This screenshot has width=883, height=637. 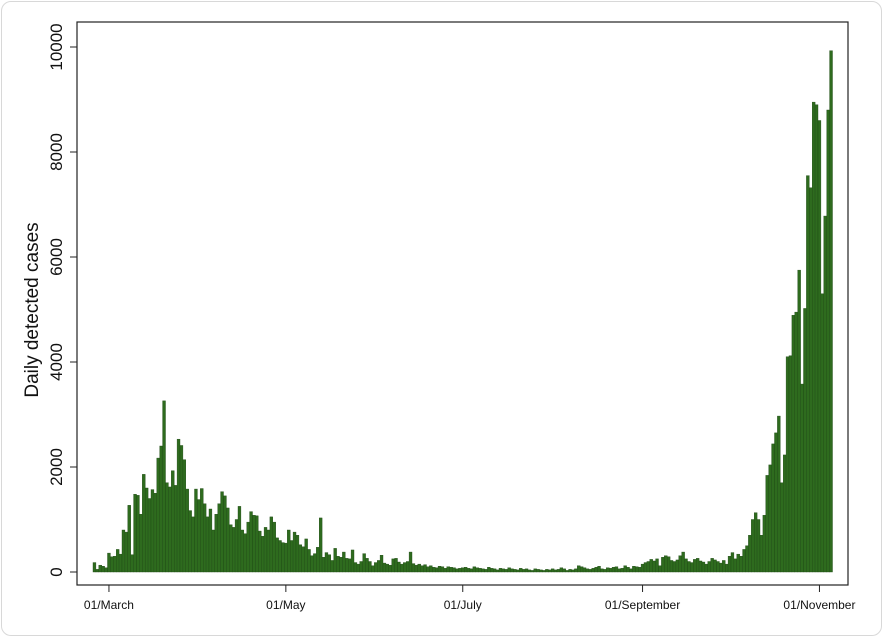 I want to click on y-tick-label: 2000, so click(x=56, y=467).